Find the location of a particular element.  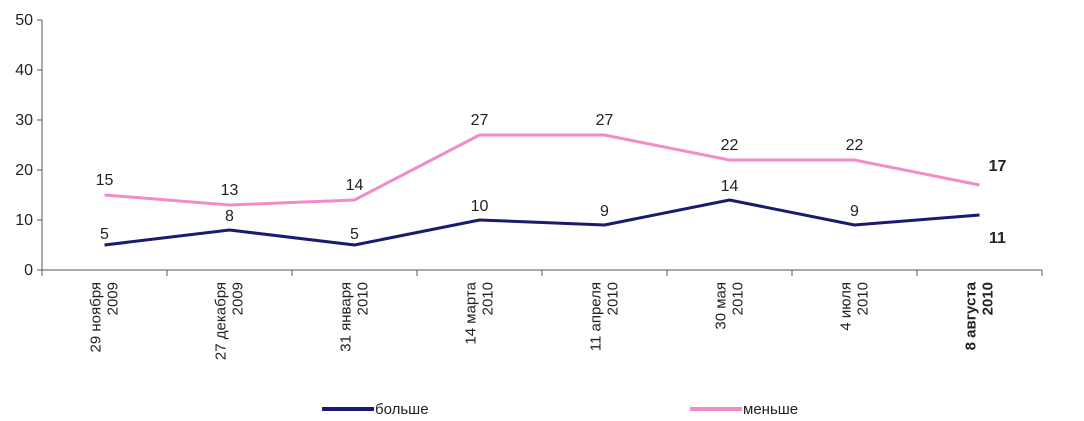

x-tick-label-text: 14 марта2010 is located at coordinates (480, 312).